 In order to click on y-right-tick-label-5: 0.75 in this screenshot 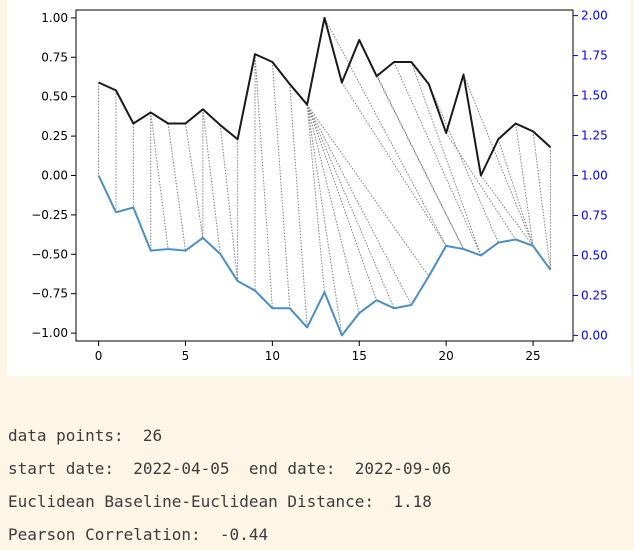, I will do `click(594, 215)`.